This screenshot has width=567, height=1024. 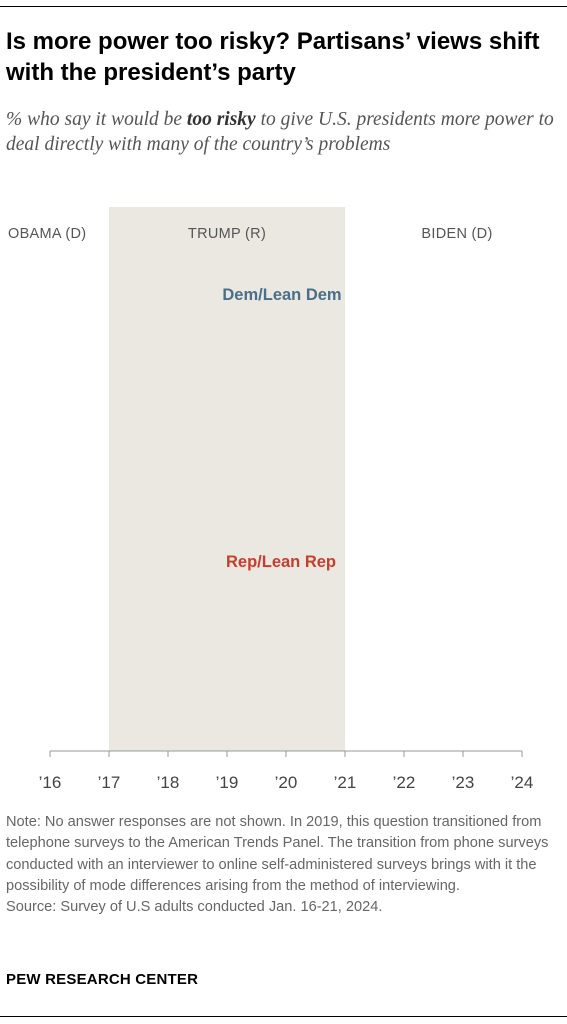 What do you see at coordinates (463, 782) in the screenshot?
I see `x-tick-label: ’23` at bounding box center [463, 782].